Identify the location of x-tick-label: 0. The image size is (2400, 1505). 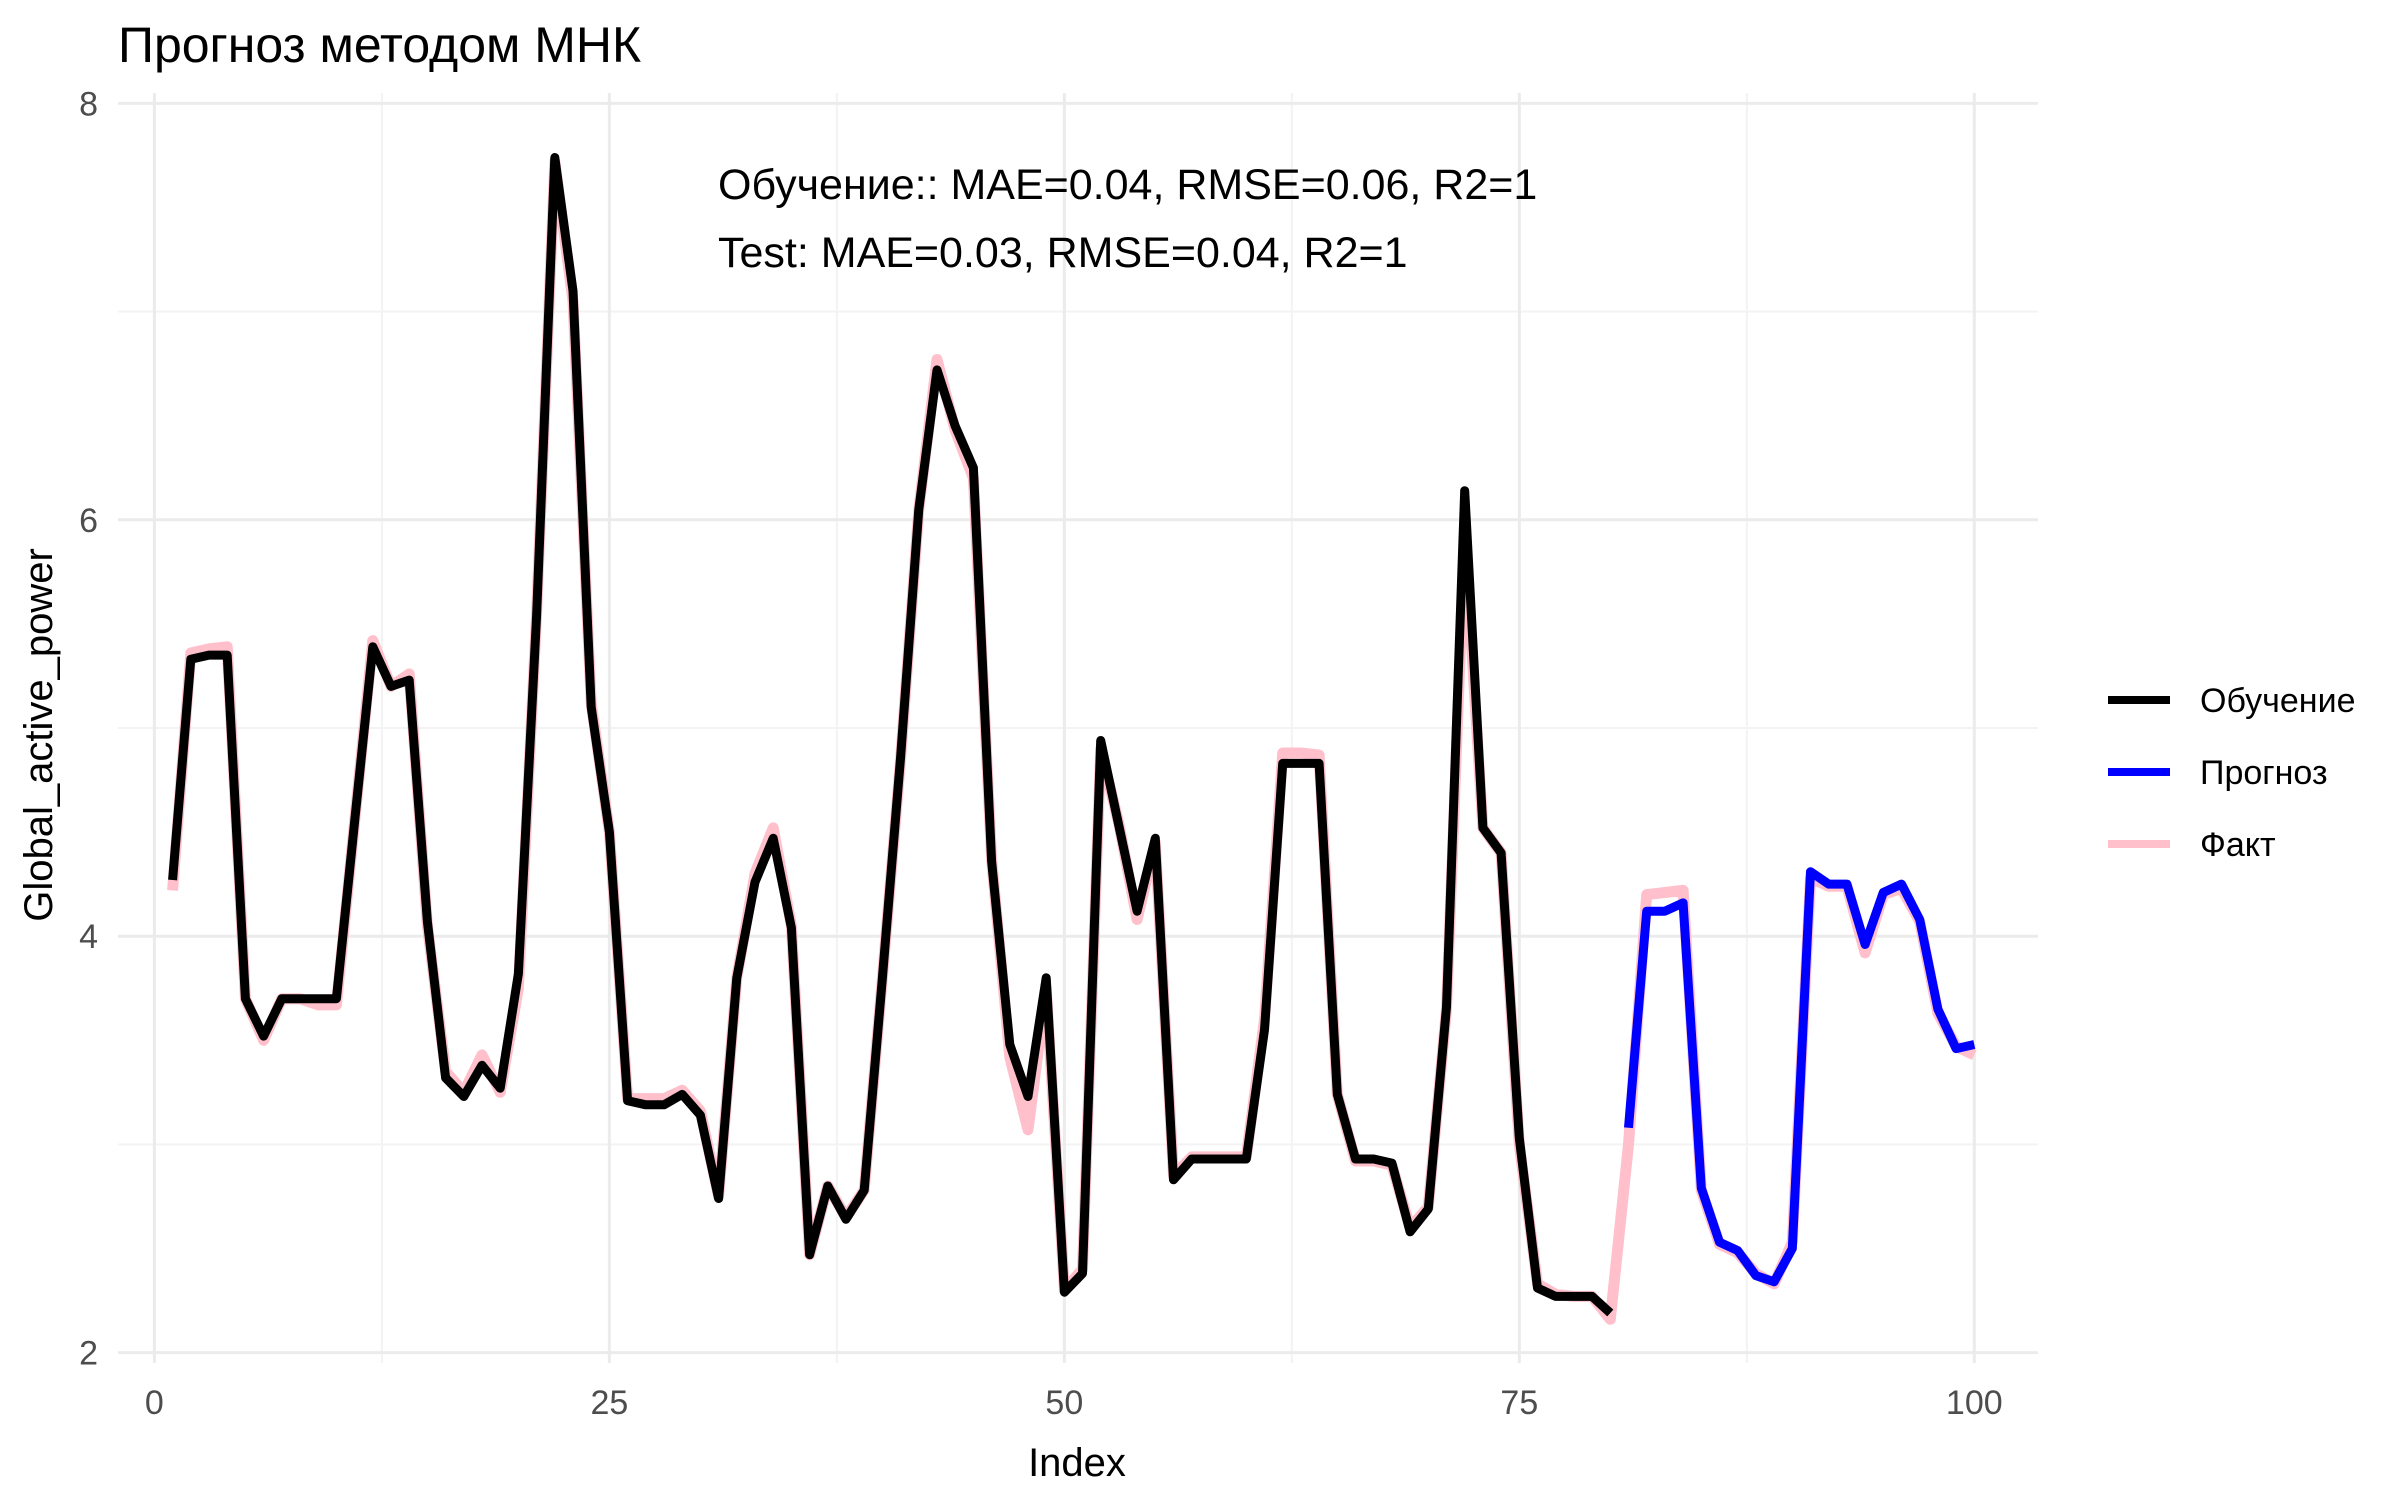
(154, 1403).